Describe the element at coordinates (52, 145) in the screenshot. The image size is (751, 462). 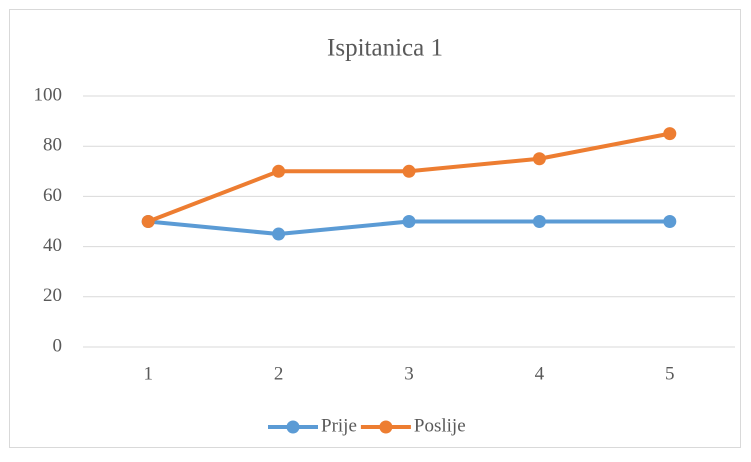
I see `y-tick-label: 80` at that location.